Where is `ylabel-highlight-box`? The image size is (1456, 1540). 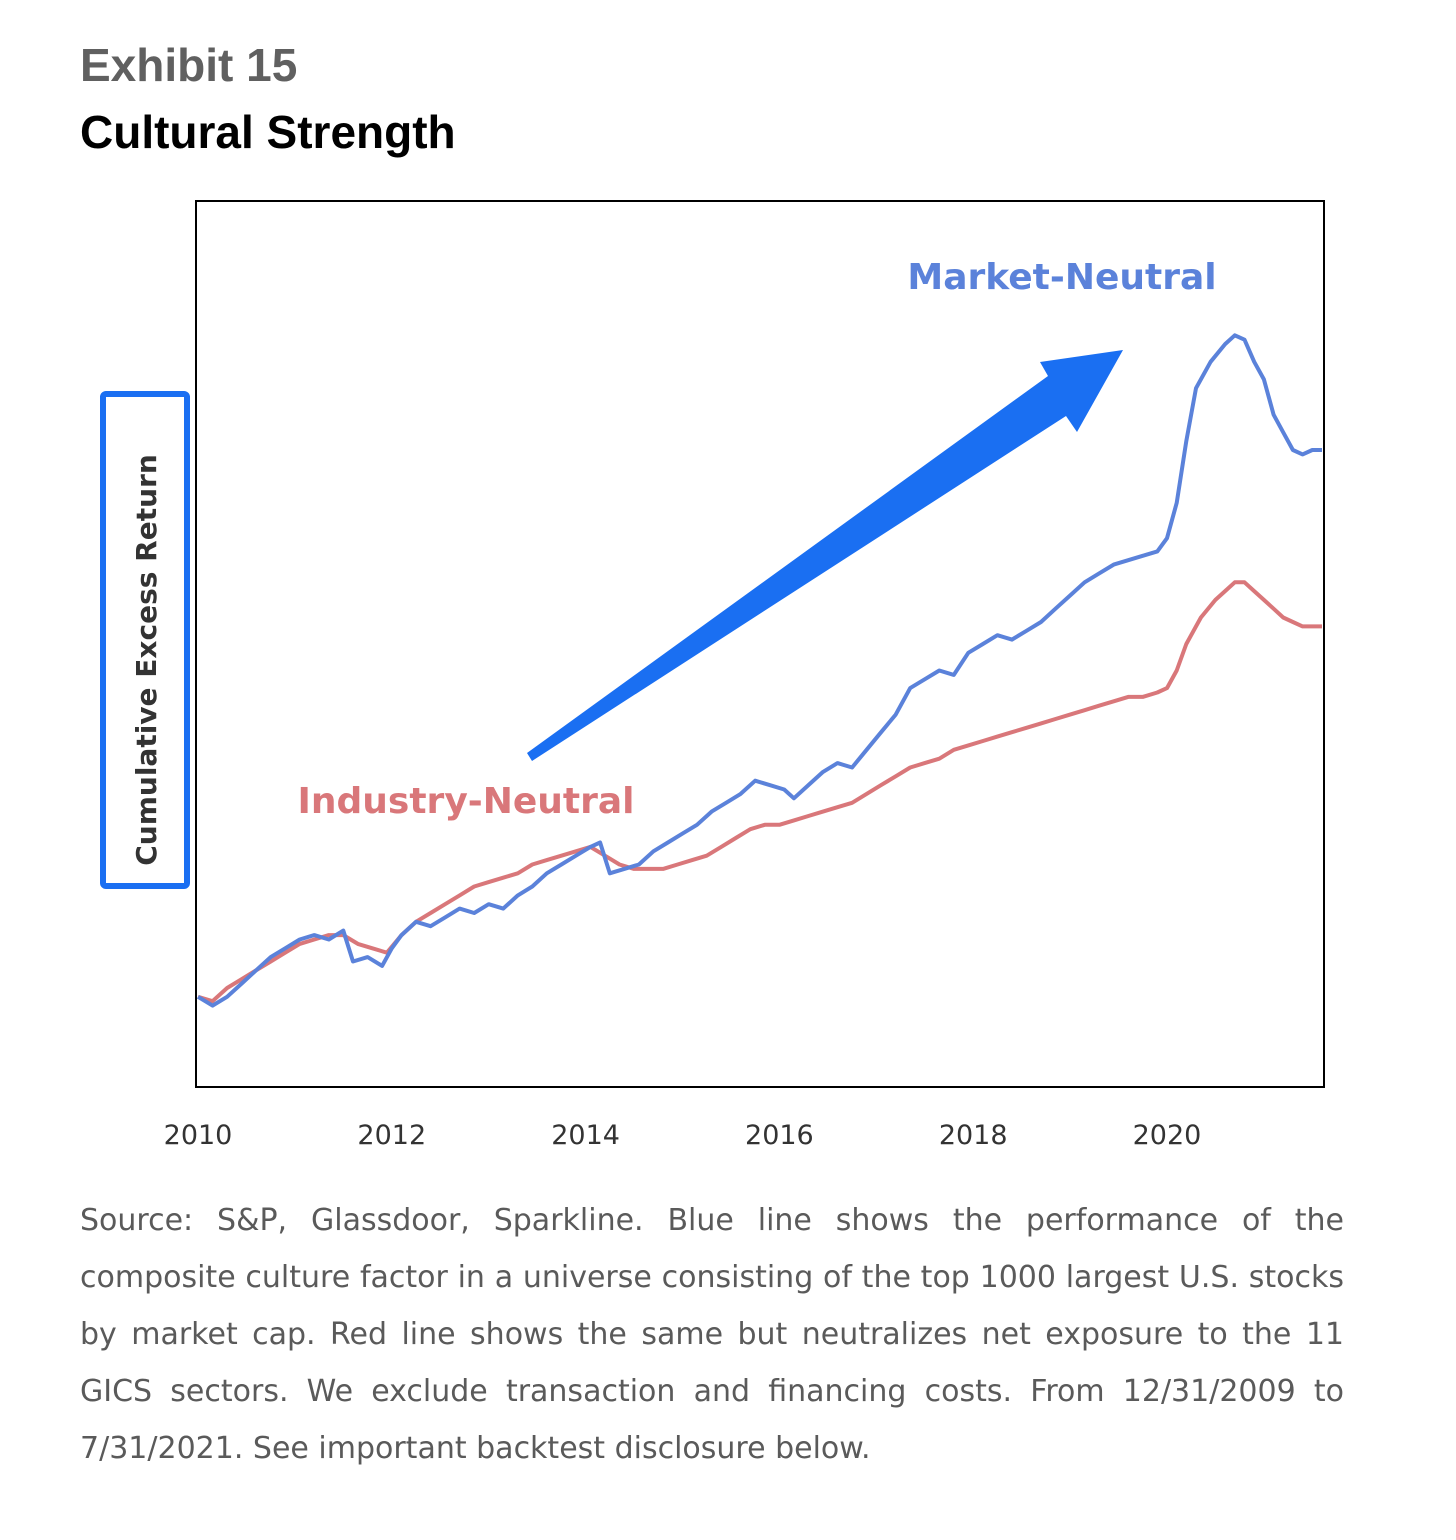
ylabel-highlight-box is located at coordinates (145, 640).